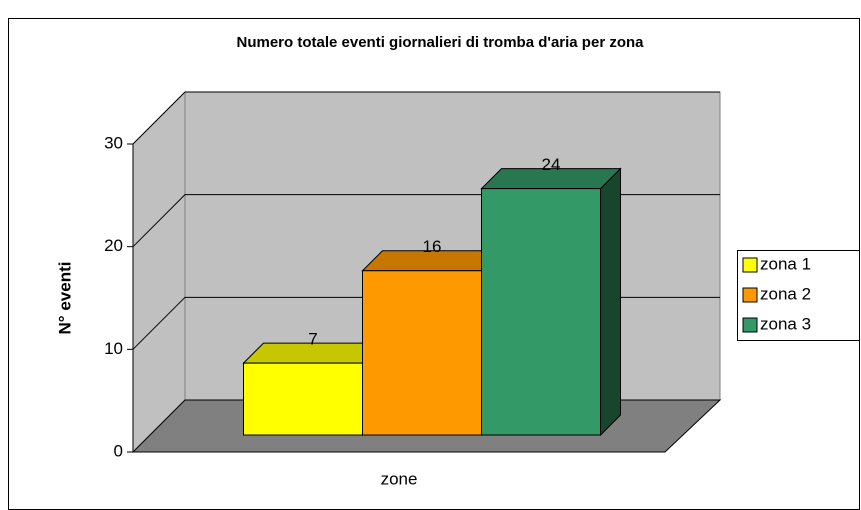 This screenshot has width=861, height=510. Describe the element at coordinates (113, 348) in the screenshot. I see `y-tick-label: 10` at that location.